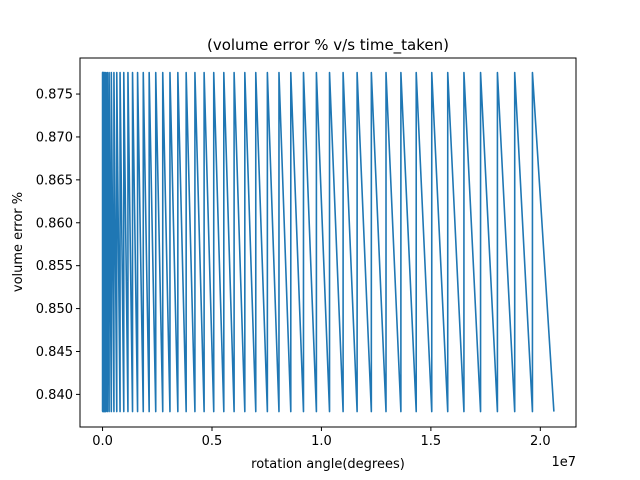 This screenshot has height=480, width=640. What do you see at coordinates (321, 441) in the screenshot?
I see `x-tick-label: 1.0` at bounding box center [321, 441].